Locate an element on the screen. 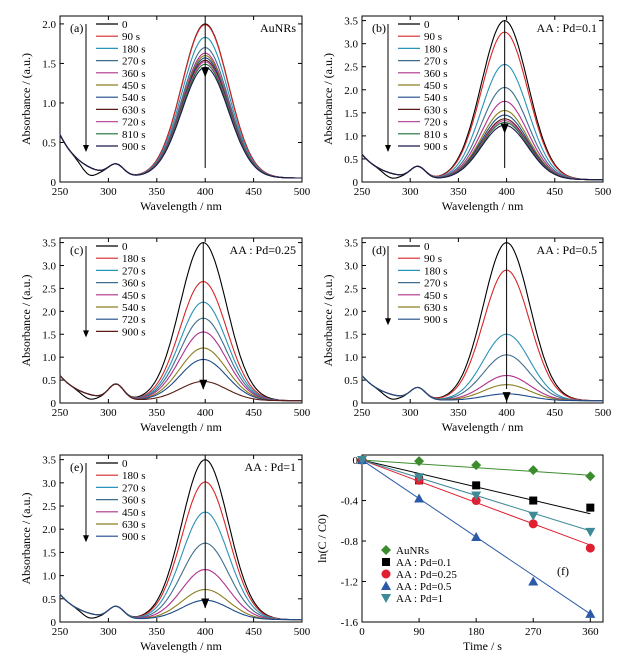 Image resolution: width=624 pixels, height=665 pixels. y-tick-label: -1.2 is located at coordinates (349, 583).